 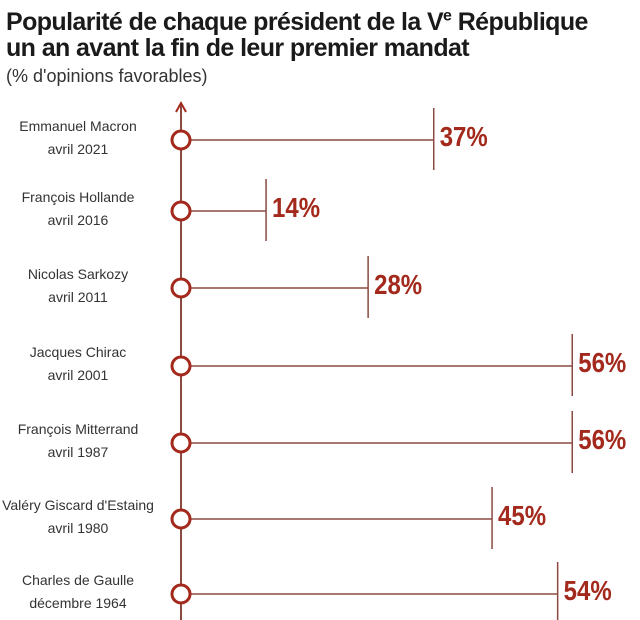 I want to click on category-name: Nicolas Sarkozy, so click(x=78, y=274).